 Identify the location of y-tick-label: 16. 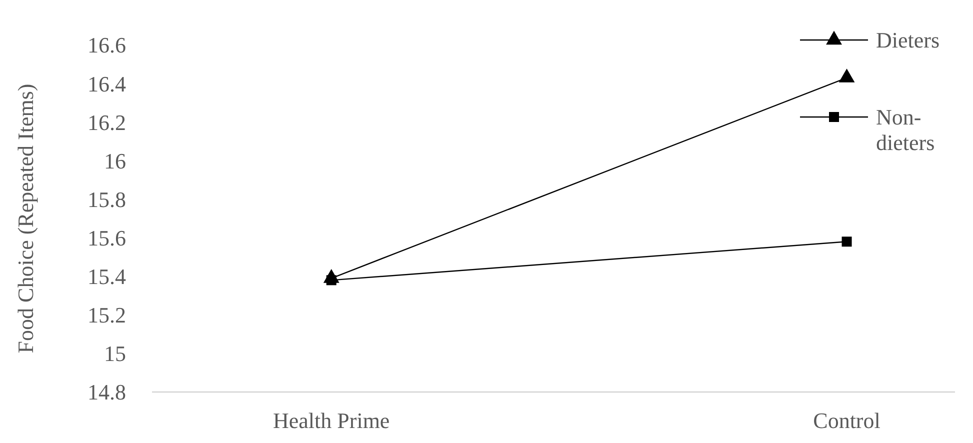
(115, 161).